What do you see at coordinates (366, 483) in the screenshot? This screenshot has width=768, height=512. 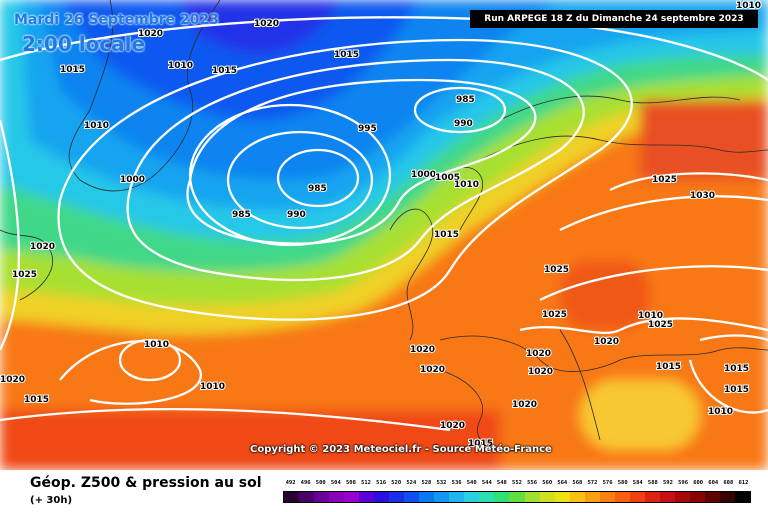 I see `scale-label: 512` at bounding box center [366, 483].